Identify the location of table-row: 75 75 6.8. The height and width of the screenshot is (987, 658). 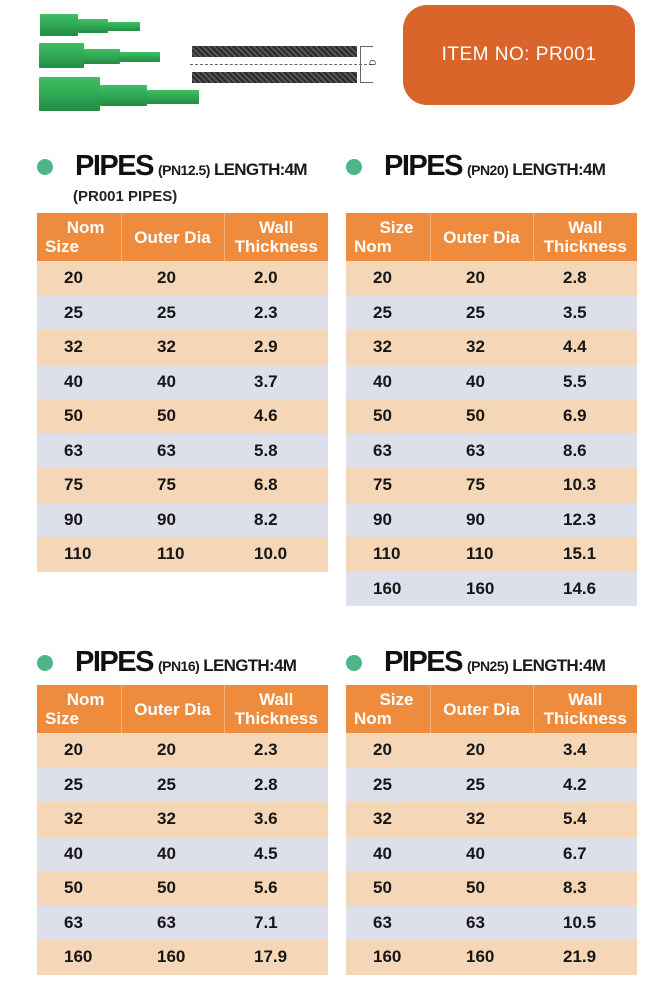
(182, 485).